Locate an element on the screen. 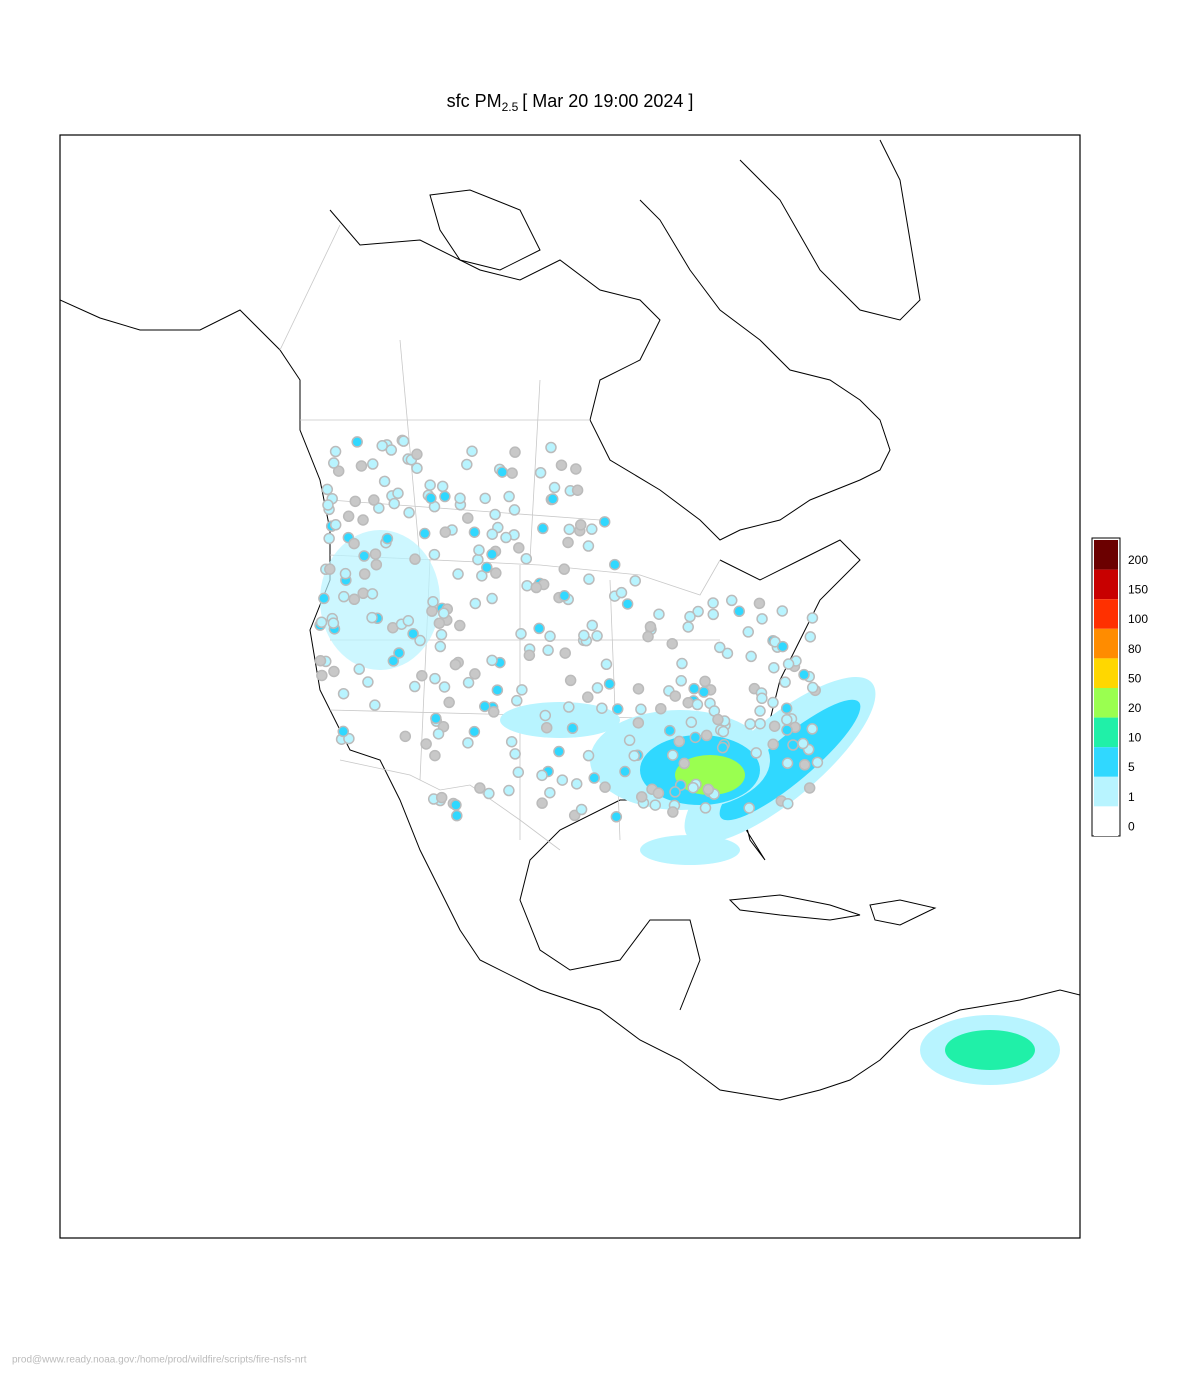  title-main: sfc PM is located at coordinates (474, 101).